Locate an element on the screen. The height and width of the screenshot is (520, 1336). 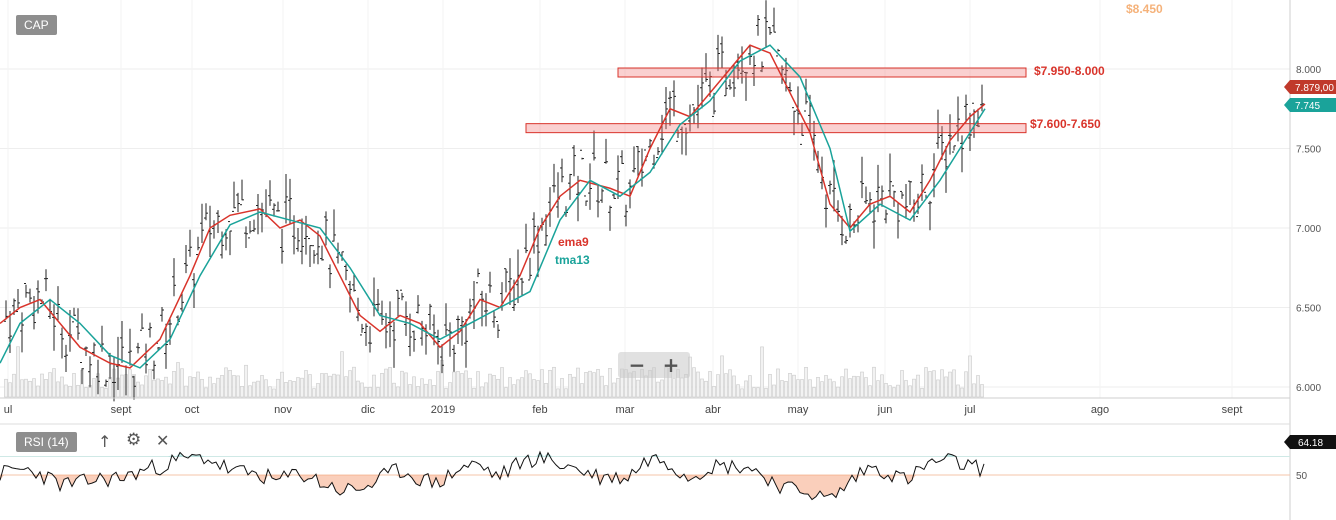
time-tick-label: ago is located at coordinates (1100, 410).